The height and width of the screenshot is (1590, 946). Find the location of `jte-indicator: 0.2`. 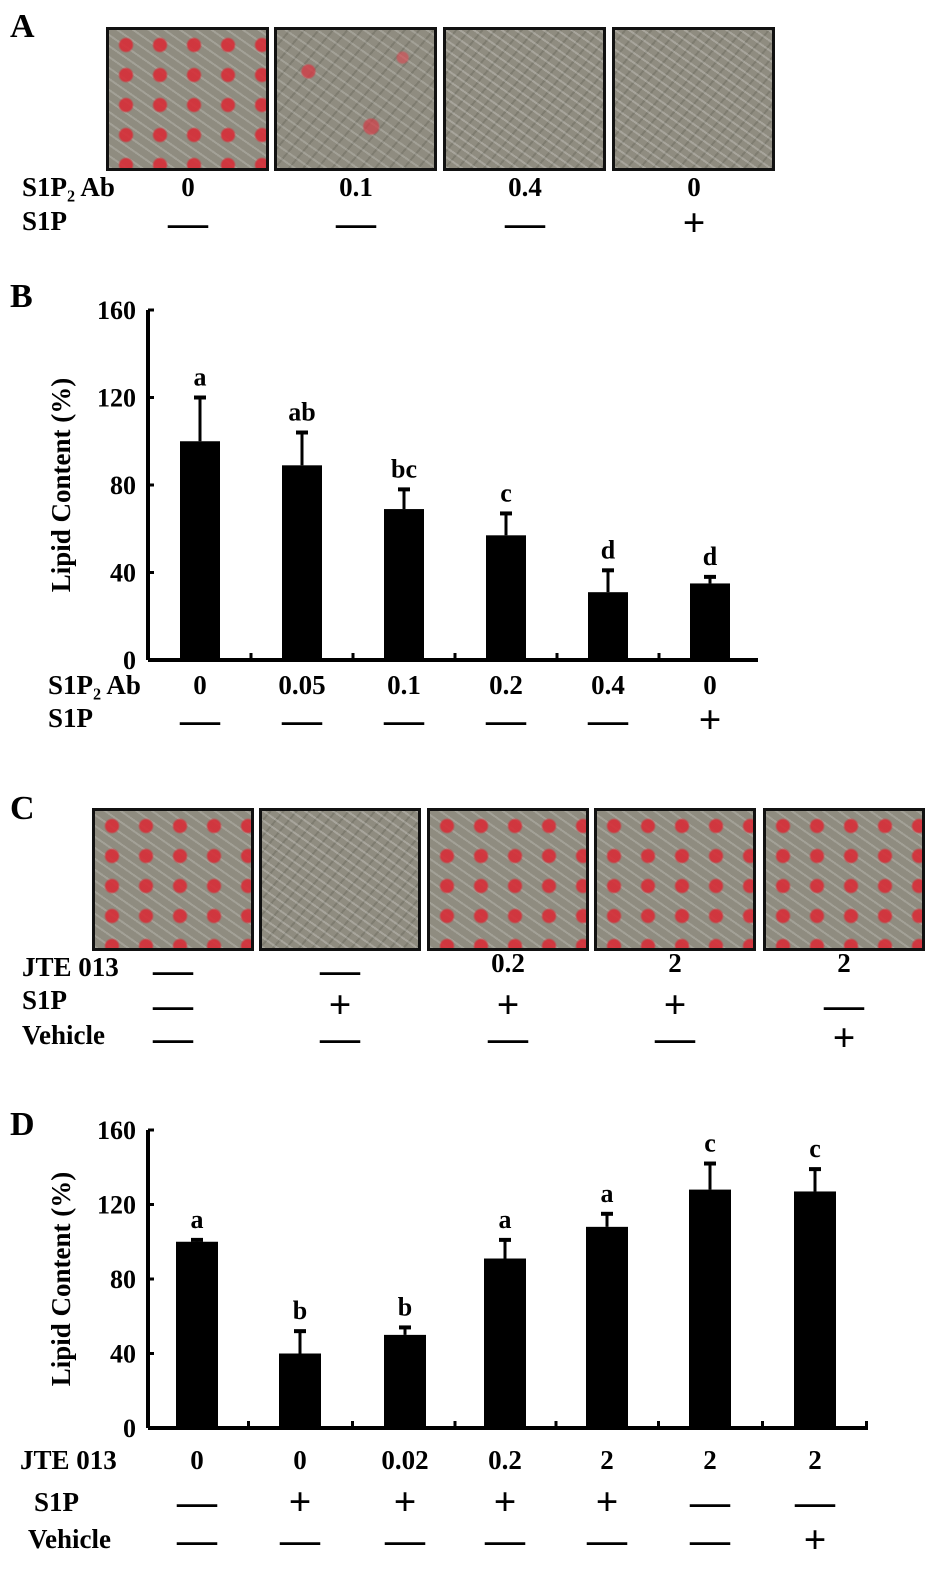

jte-indicator: 0.2 is located at coordinates (508, 963).